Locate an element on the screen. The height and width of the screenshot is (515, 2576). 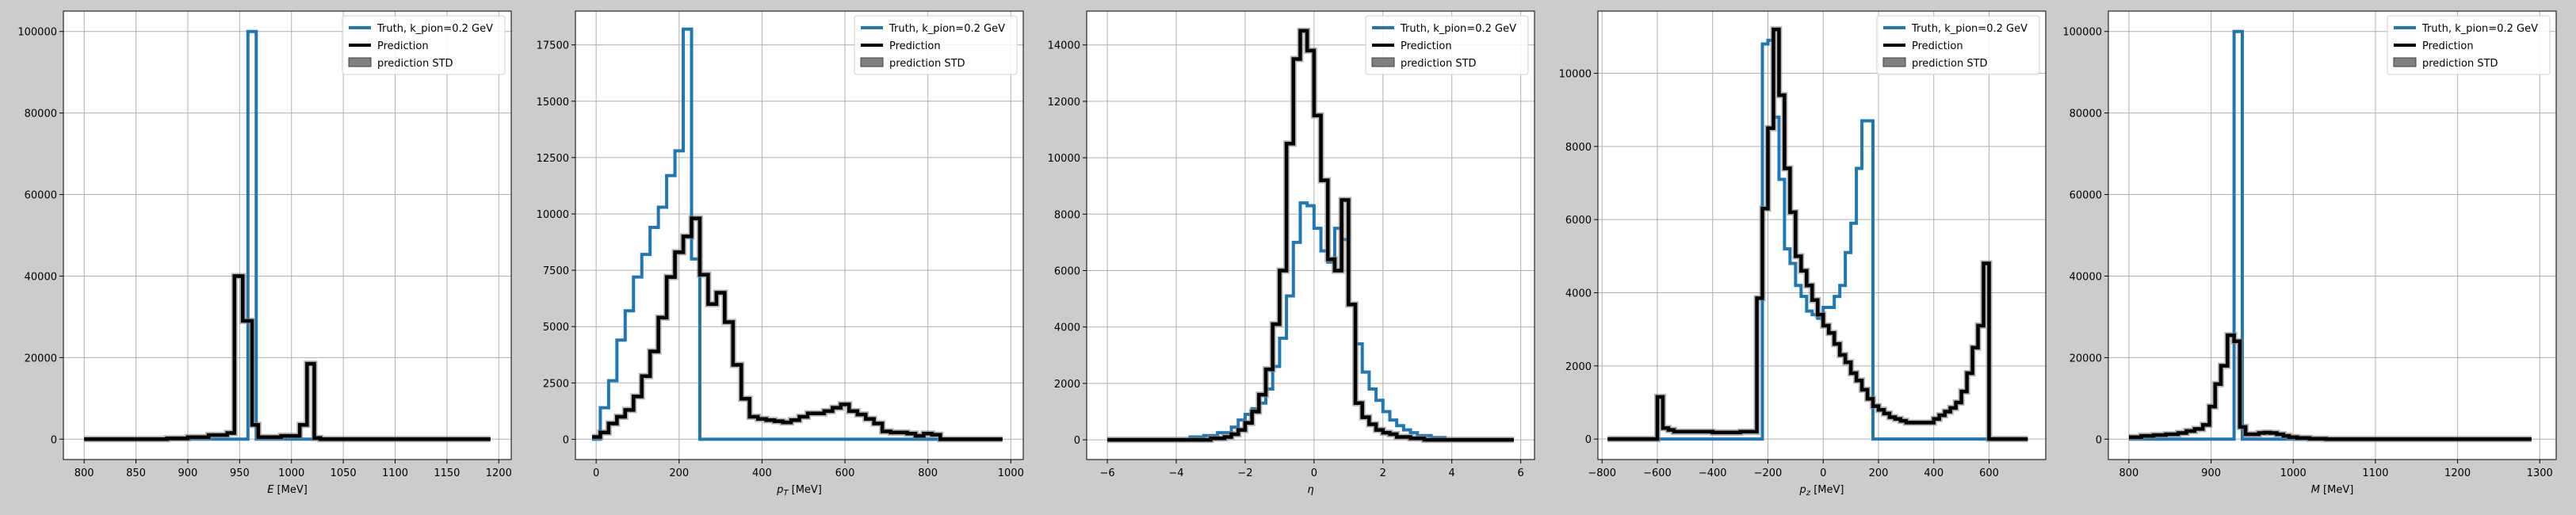
y-tick-label: 60000 is located at coordinates (2086, 196).